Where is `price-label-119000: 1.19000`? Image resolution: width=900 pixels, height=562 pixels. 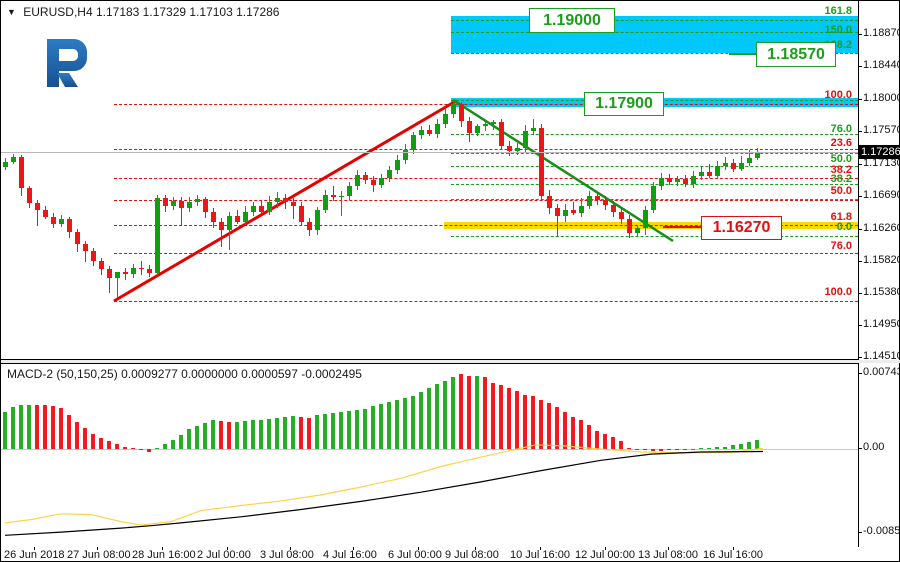 price-label-119000: 1.19000 is located at coordinates (572, 20).